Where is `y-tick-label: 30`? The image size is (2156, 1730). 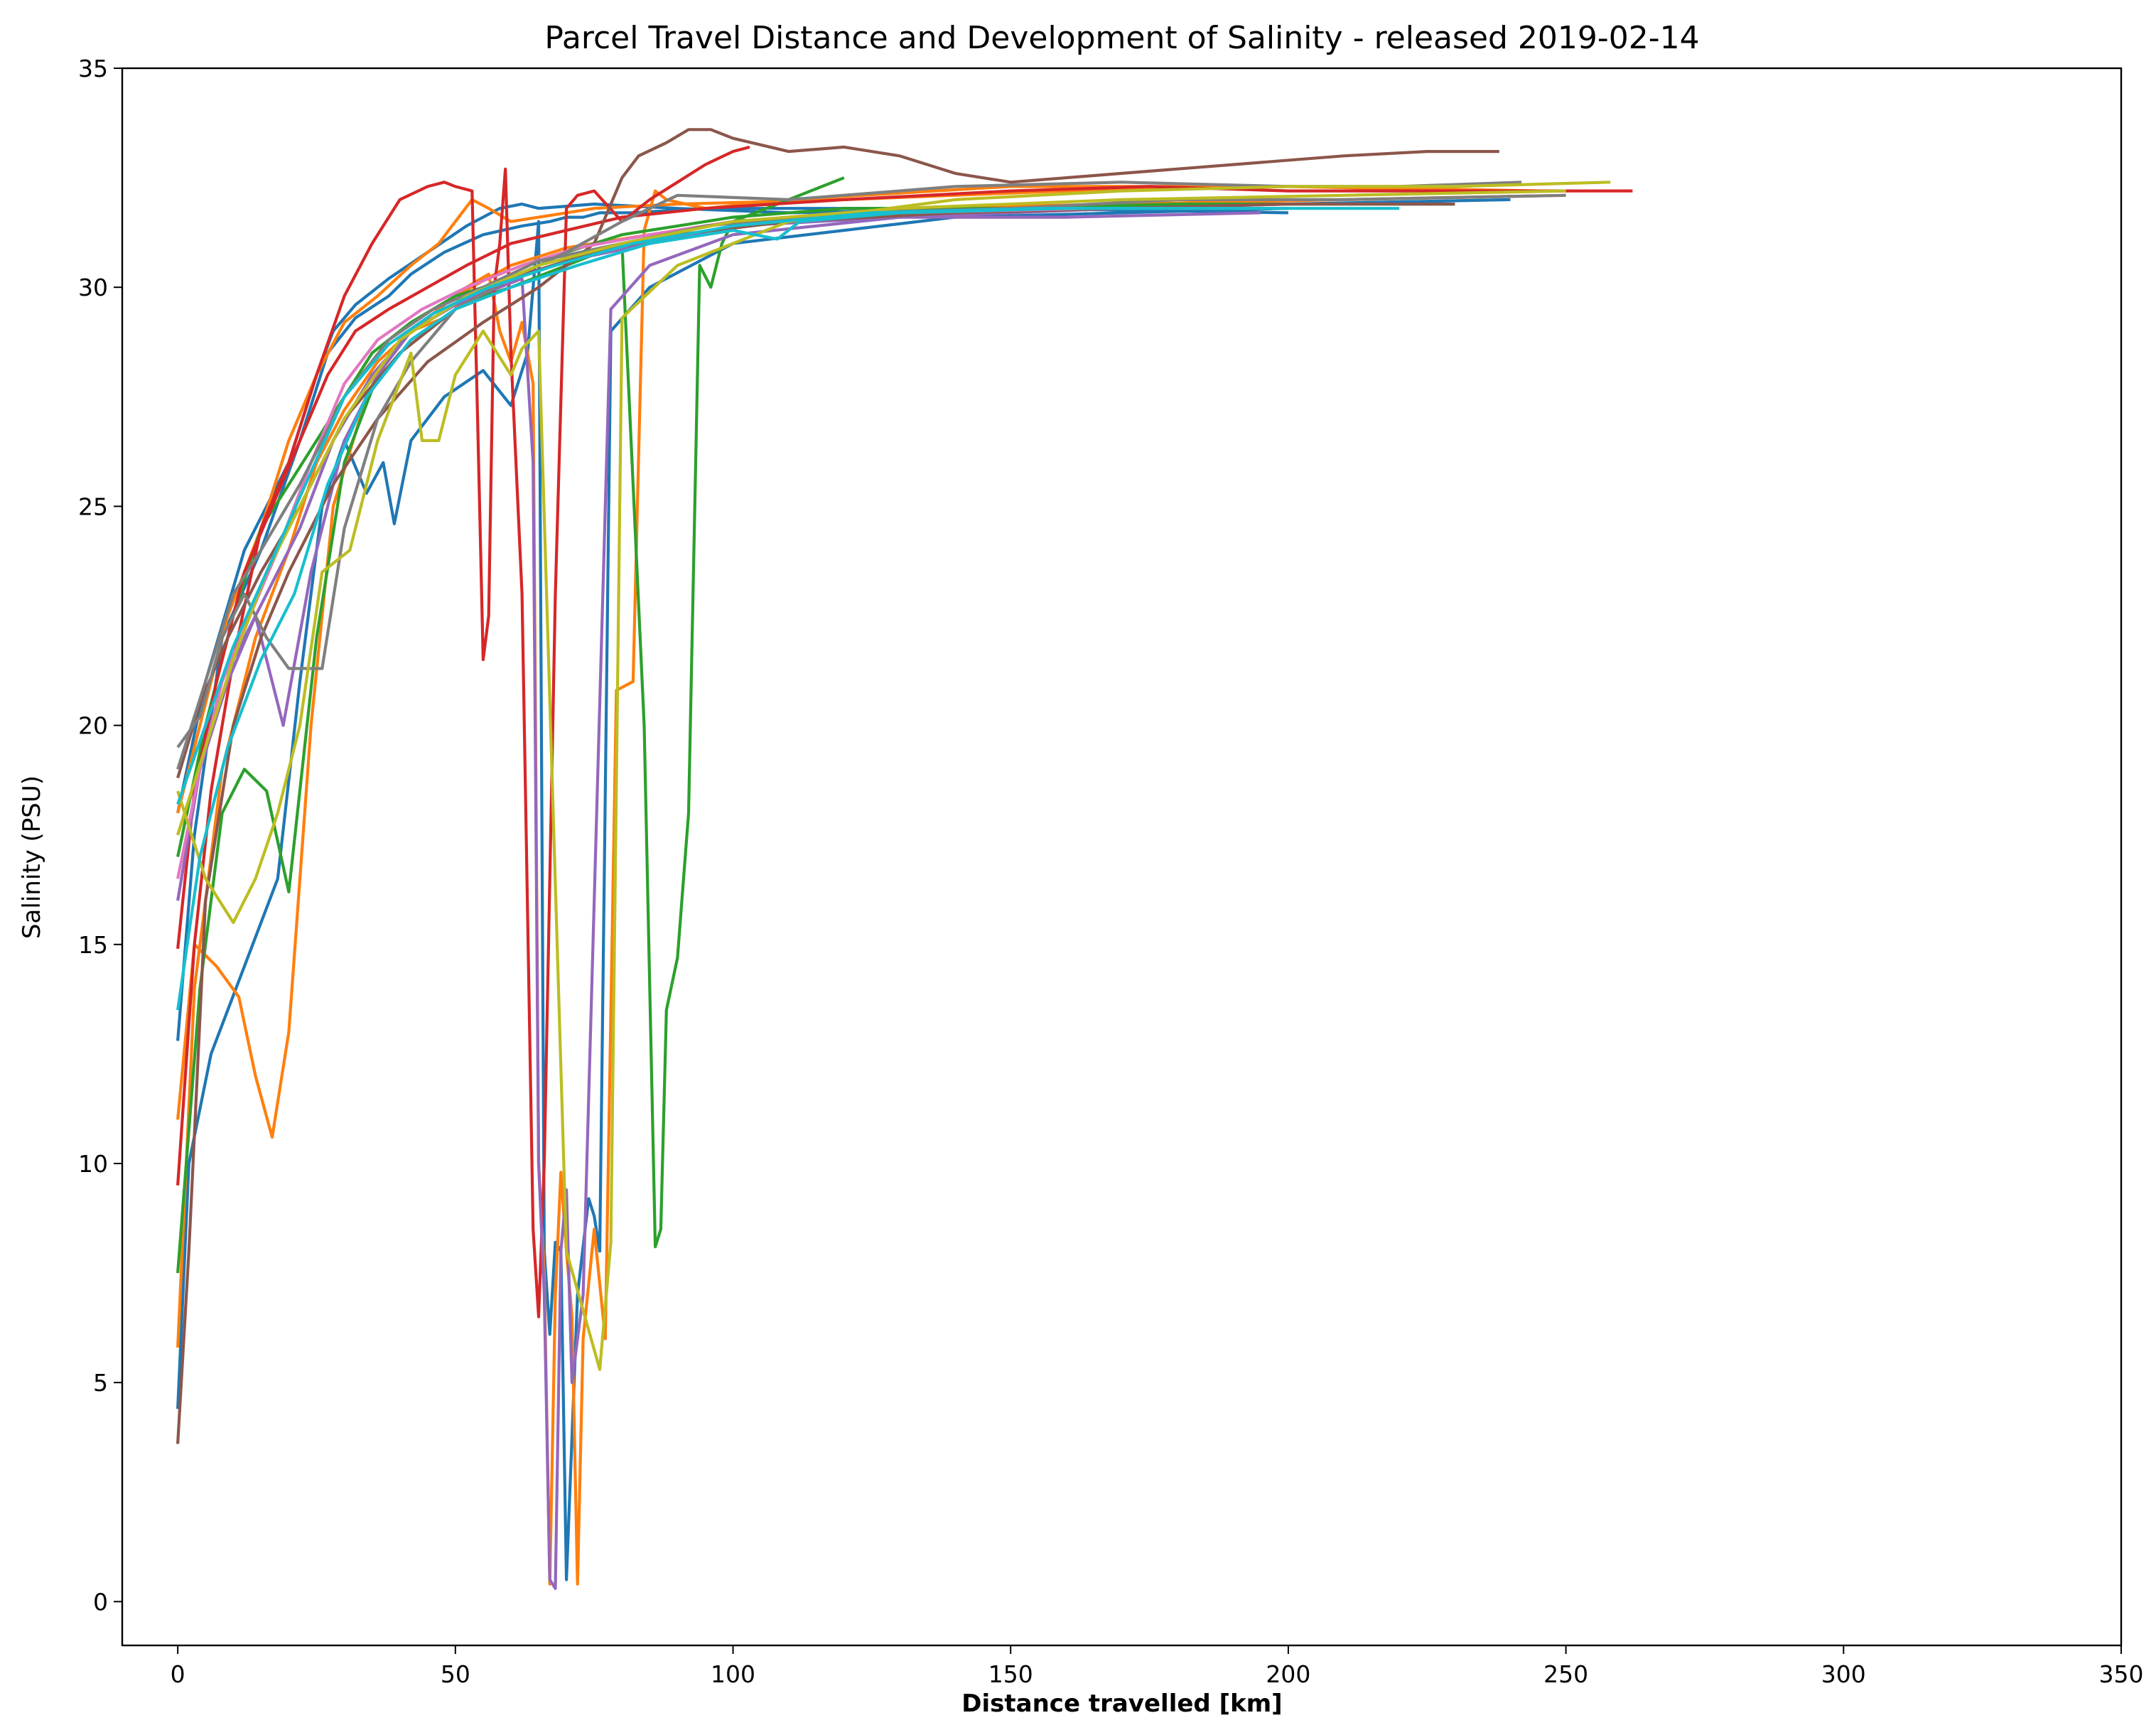
y-tick-label: 30 is located at coordinates (93, 287).